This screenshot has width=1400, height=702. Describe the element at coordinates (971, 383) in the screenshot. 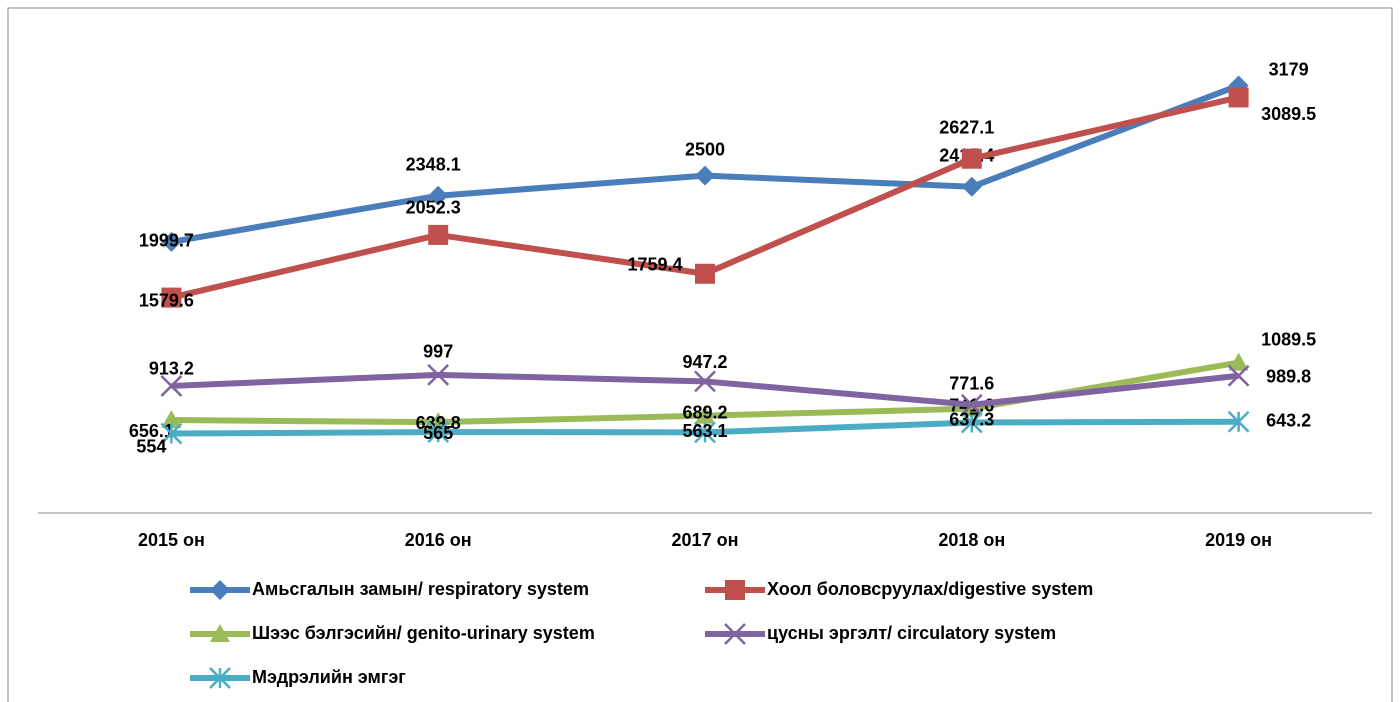

I see `data-label: 771.6` at that location.